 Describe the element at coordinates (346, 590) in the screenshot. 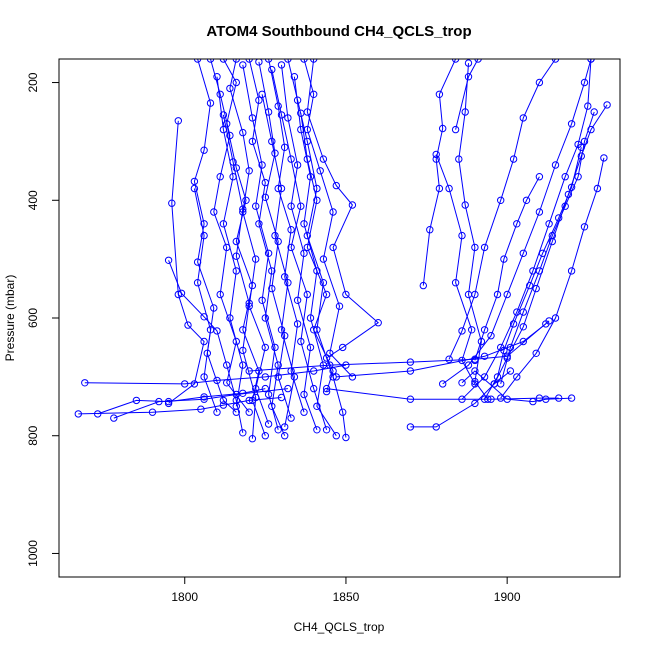

I see `x-axis: 1800 1850 1900` at that location.